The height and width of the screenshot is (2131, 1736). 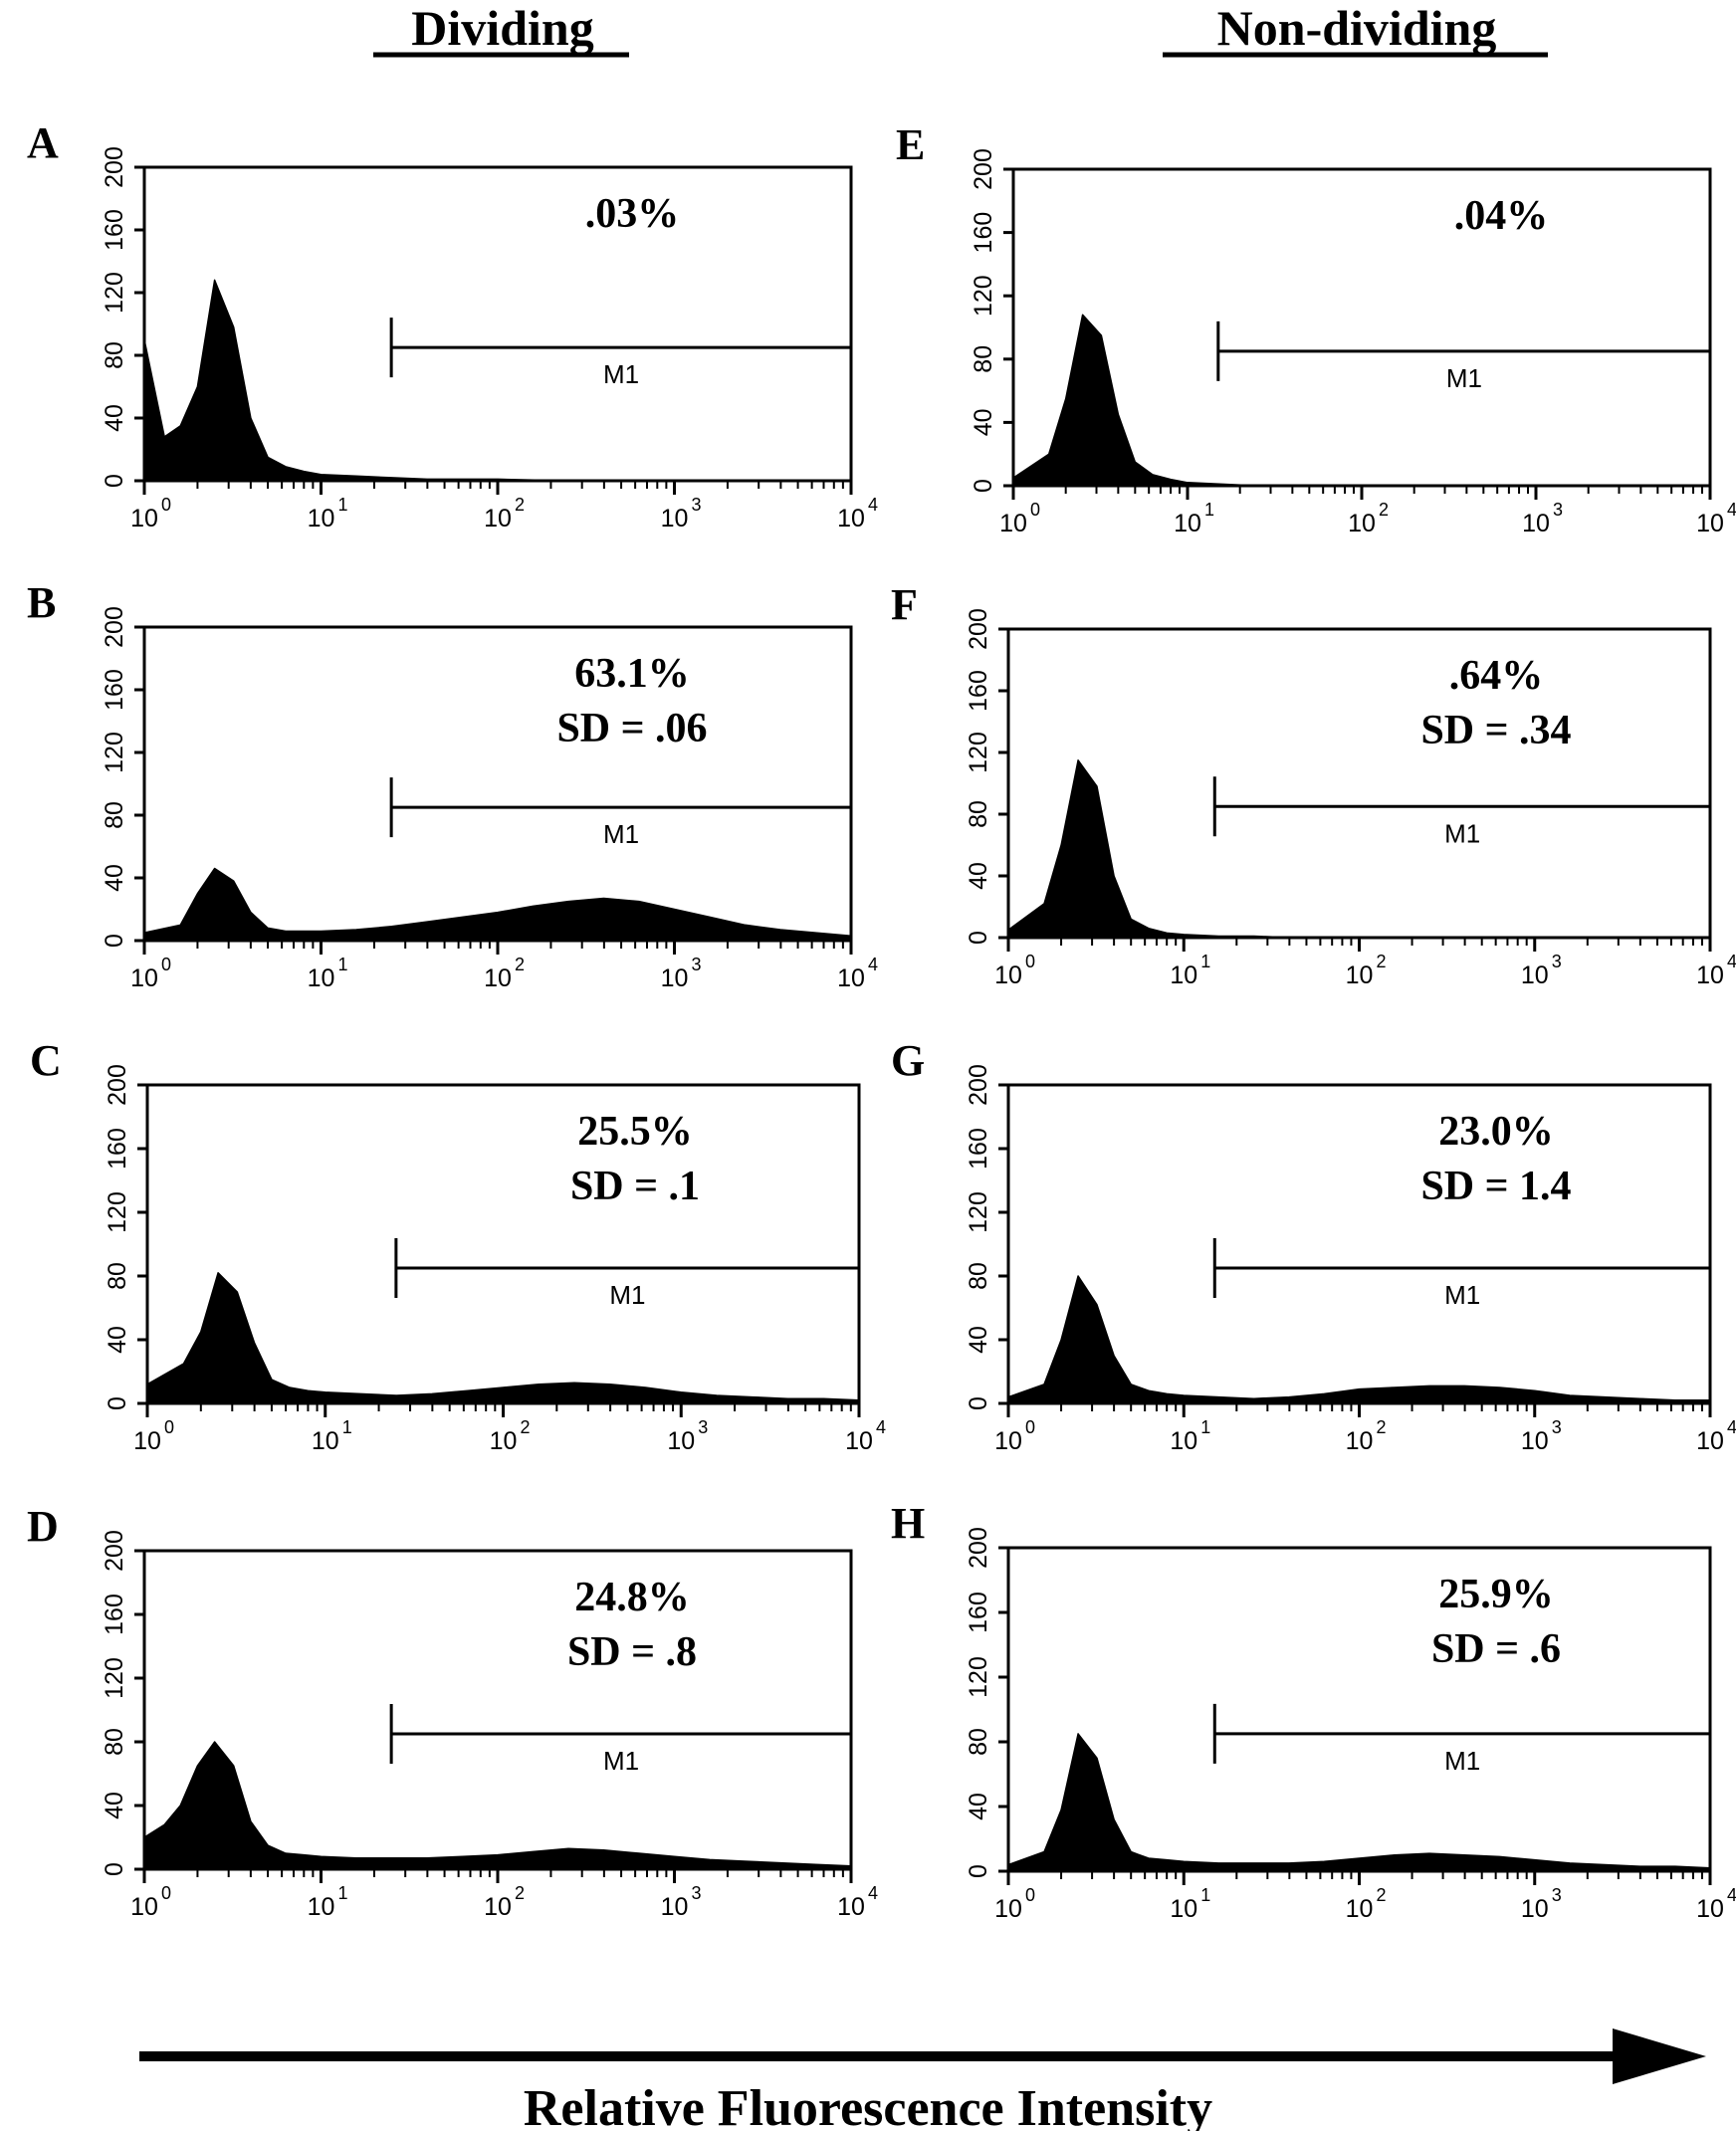 What do you see at coordinates (118, 1149) in the screenshot?
I see `y-tick-label-c-160: 160` at bounding box center [118, 1149].